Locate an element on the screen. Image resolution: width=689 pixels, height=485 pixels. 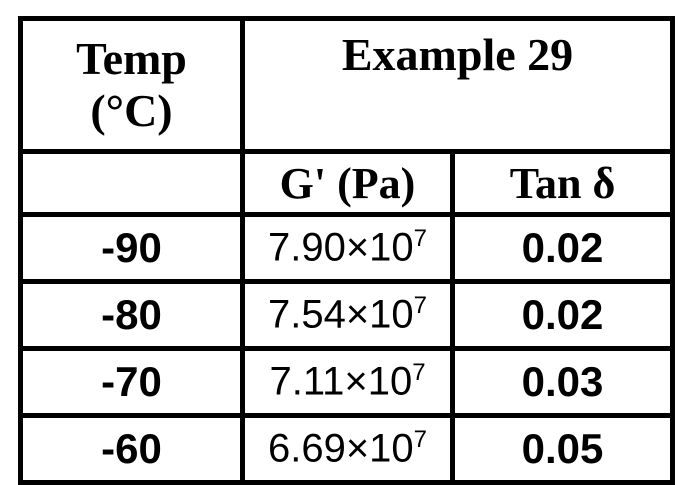
g-prime-header-label: G' (Pa) is located at coordinates (347, 183).